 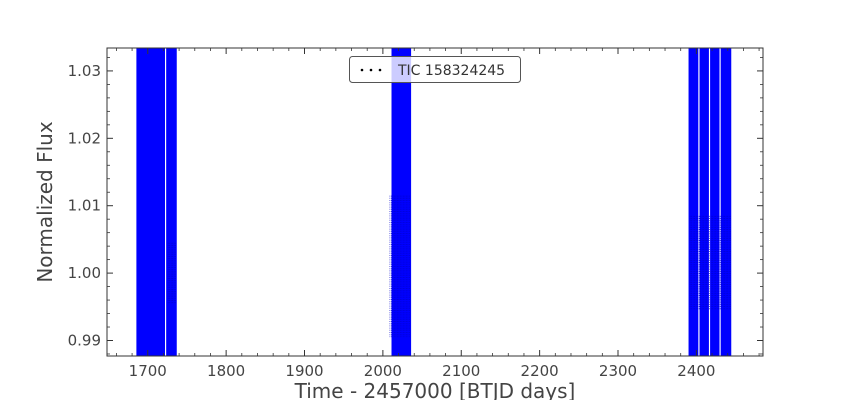 I want to click on y-tick-label: 0.99, so click(x=84, y=340).